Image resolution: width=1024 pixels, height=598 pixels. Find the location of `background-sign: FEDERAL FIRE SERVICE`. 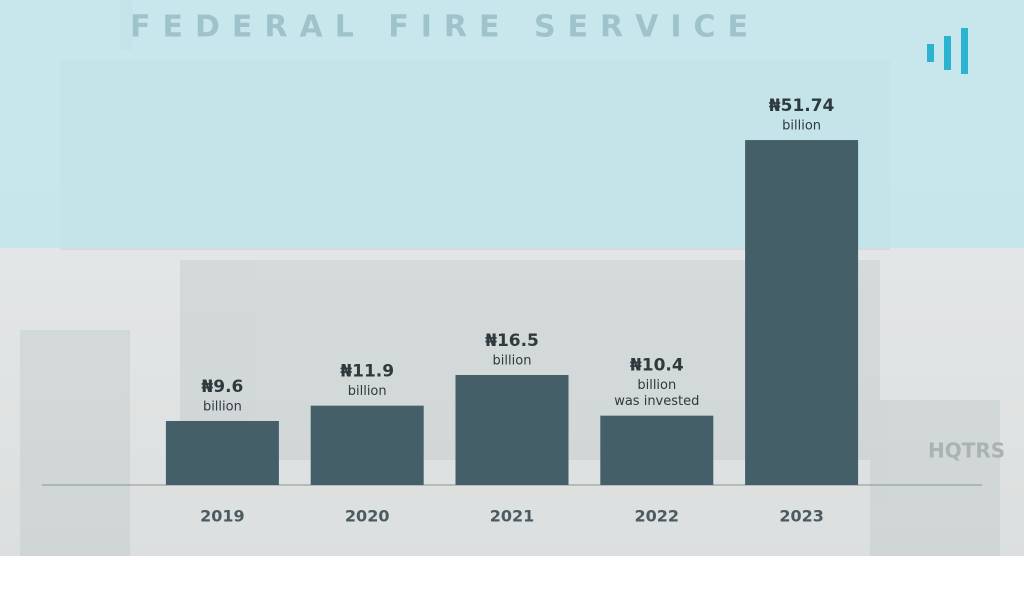

background-sign: FEDERAL FIRE SERVICE is located at coordinates (445, 27).